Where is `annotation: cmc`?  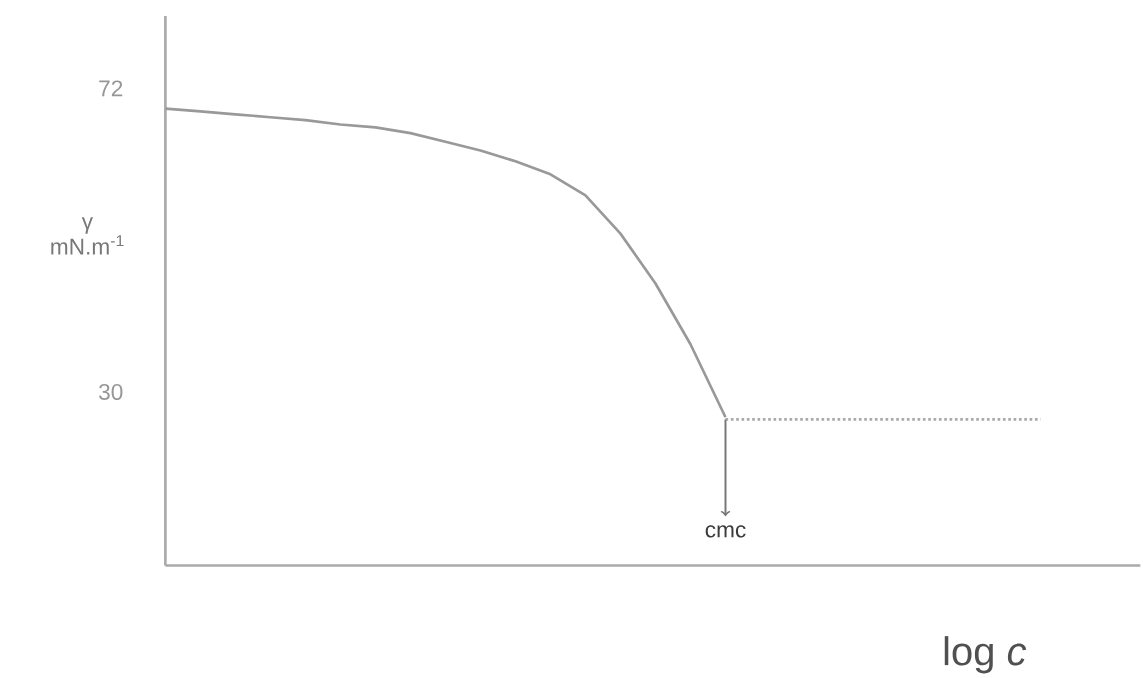 annotation: cmc is located at coordinates (725, 531).